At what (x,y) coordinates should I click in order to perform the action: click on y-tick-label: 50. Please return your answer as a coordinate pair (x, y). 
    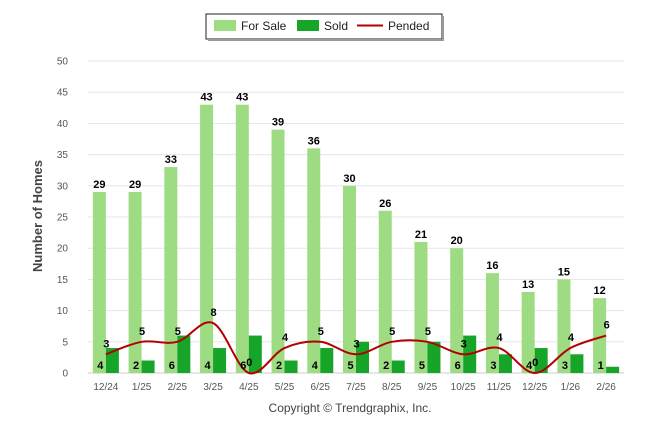
    Looking at the image, I should click on (63, 62).